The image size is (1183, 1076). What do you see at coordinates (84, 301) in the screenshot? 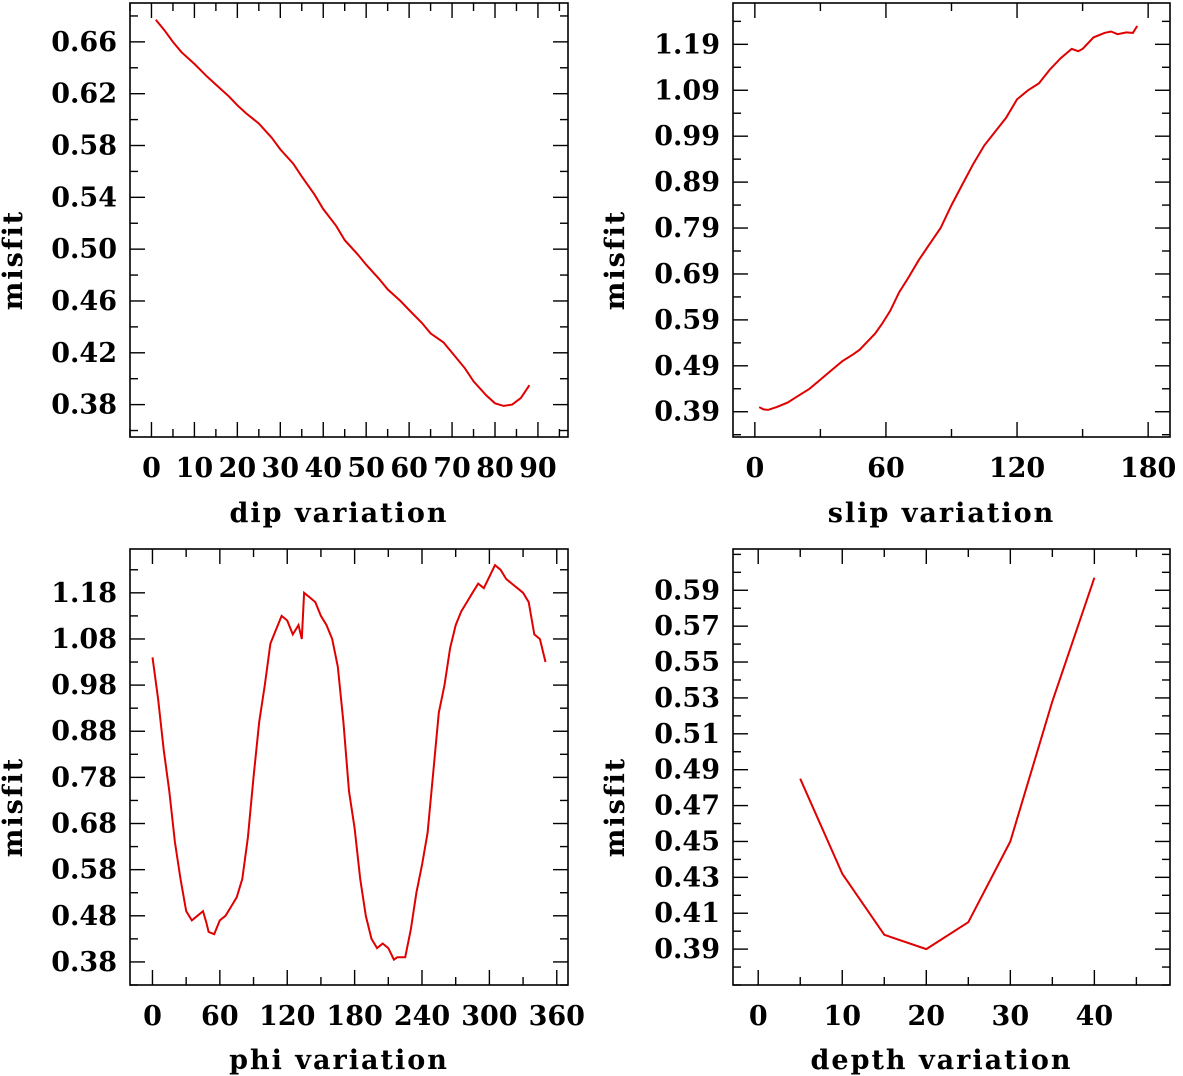
I see `y-tick-label: 0.46` at bounding box center [84, 301].